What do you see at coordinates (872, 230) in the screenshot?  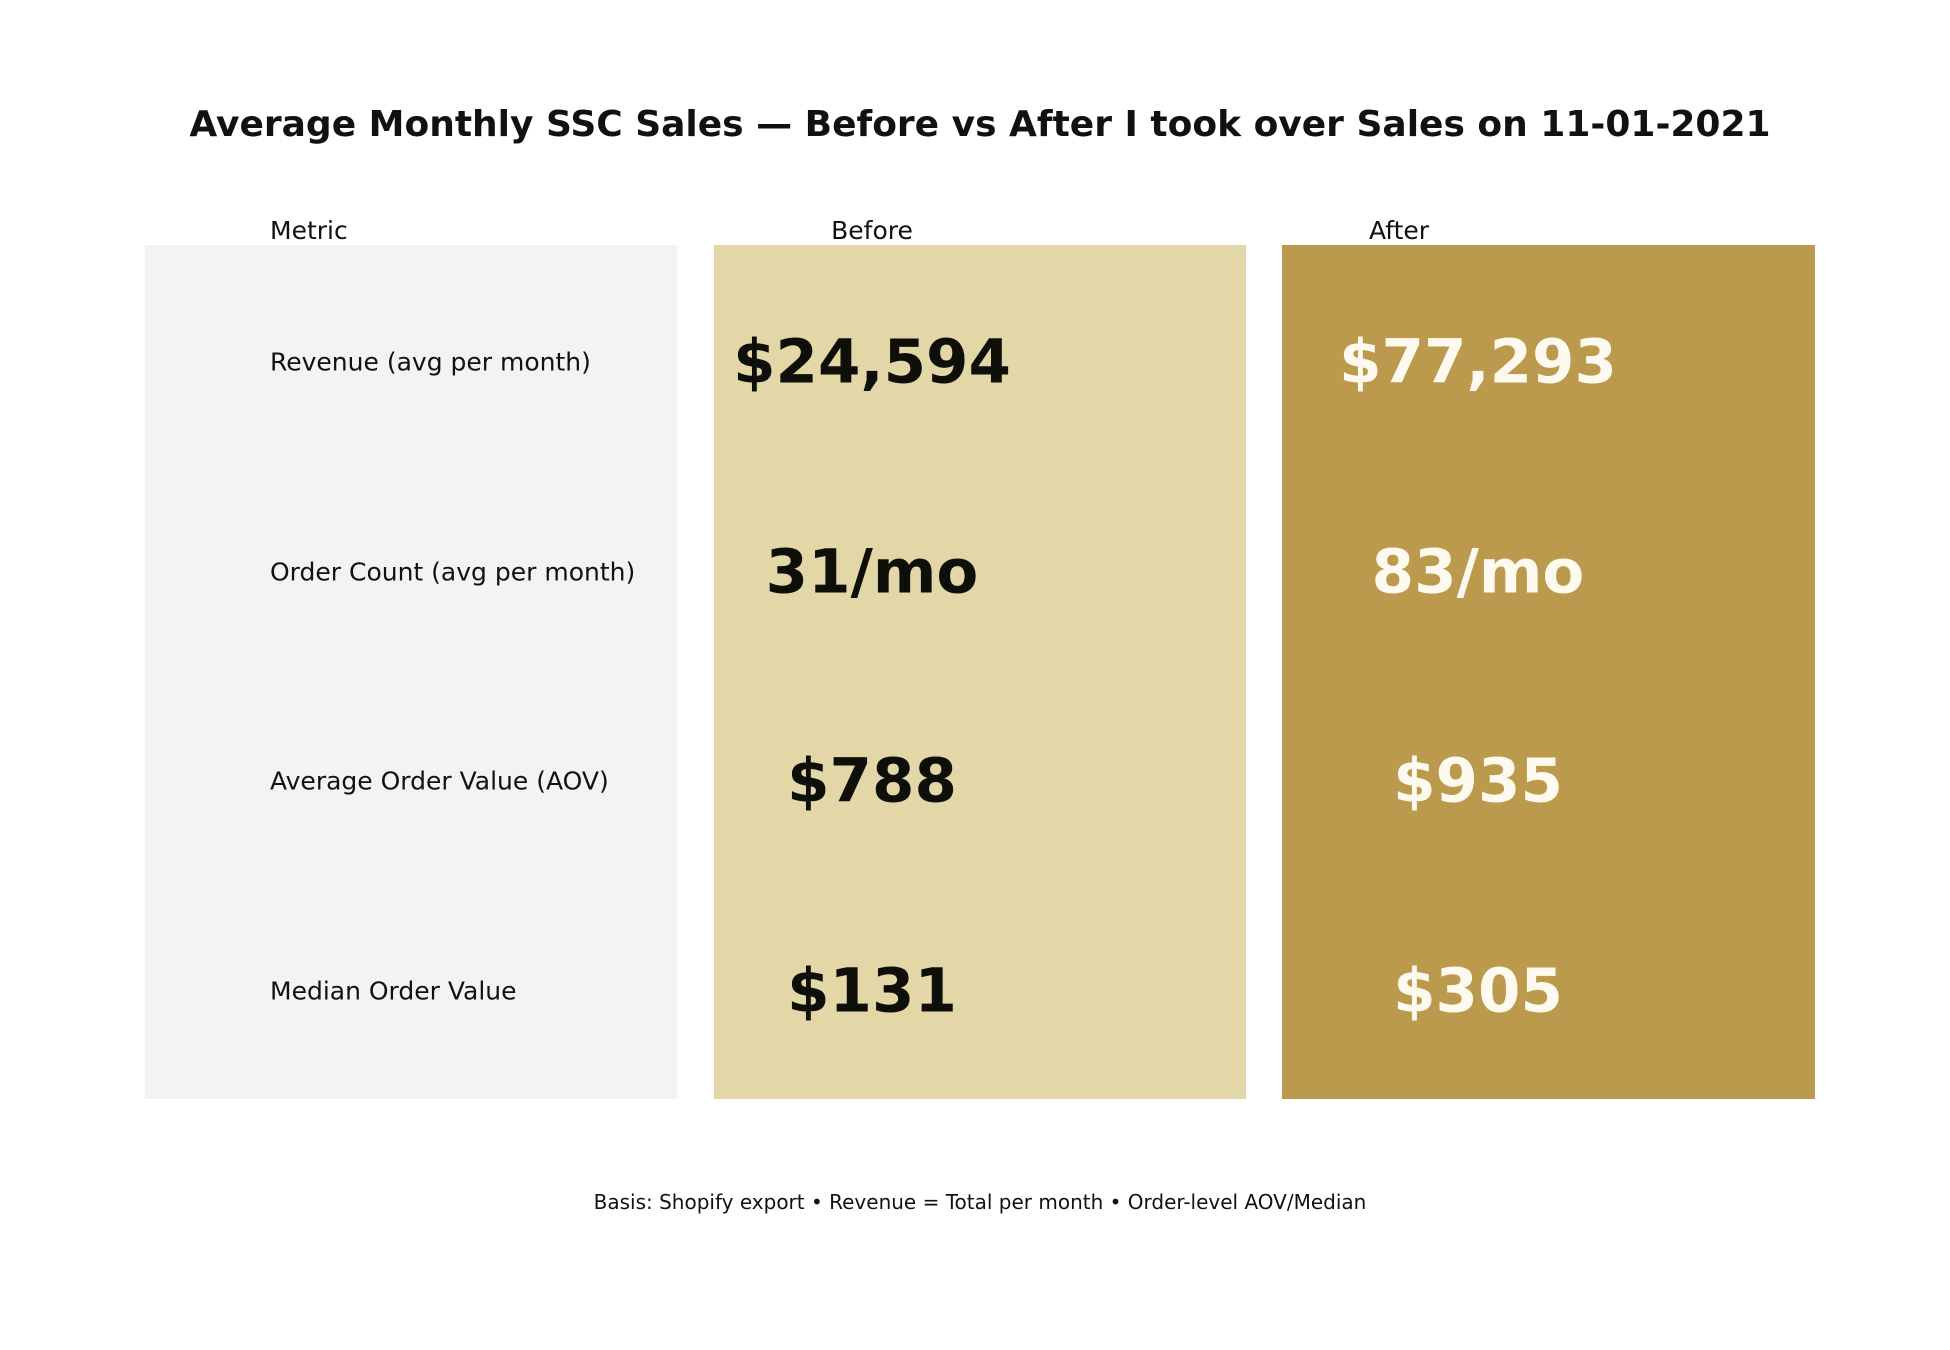 I see `column-header-before: Before` at bounding box center [872, 230].